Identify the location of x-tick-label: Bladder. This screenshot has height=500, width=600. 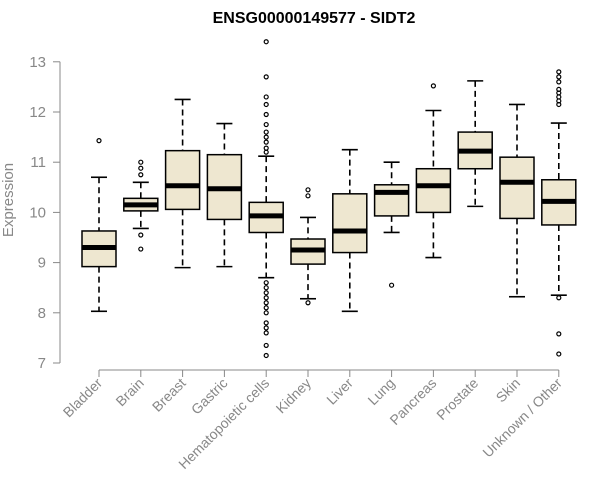
(83, 398).